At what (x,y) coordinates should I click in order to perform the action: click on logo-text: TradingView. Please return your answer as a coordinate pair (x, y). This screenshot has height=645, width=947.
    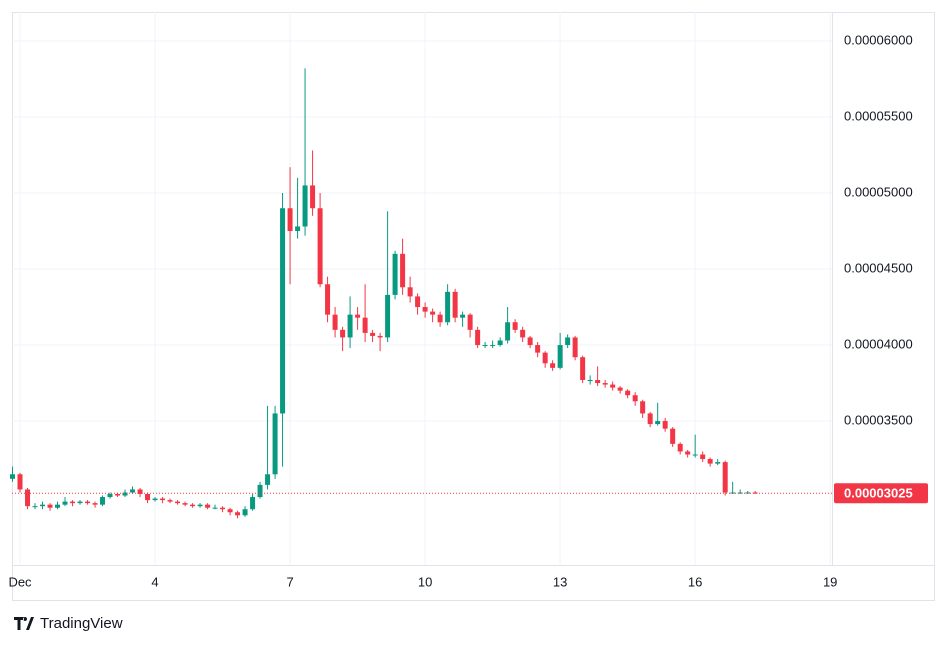
    Looking at the image, I should click on (81, 623).